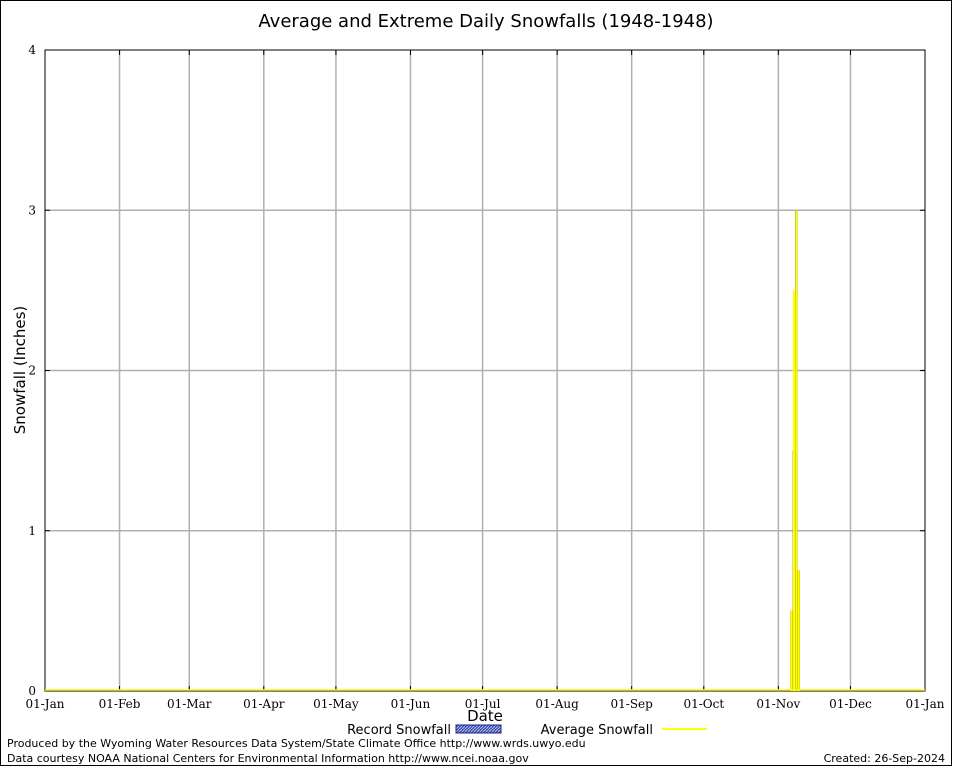  What do you see at coordinates (32, 691) in the screenshot?
I see `y-tick-label: 0` at bounding box center [32, 691].